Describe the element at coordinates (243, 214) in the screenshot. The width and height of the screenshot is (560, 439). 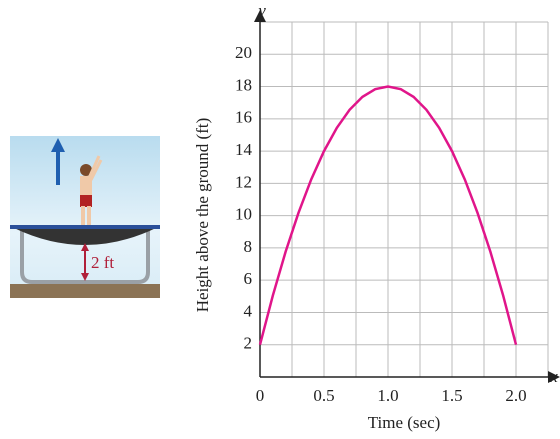
I see `y-tick-label: 10` at that location.